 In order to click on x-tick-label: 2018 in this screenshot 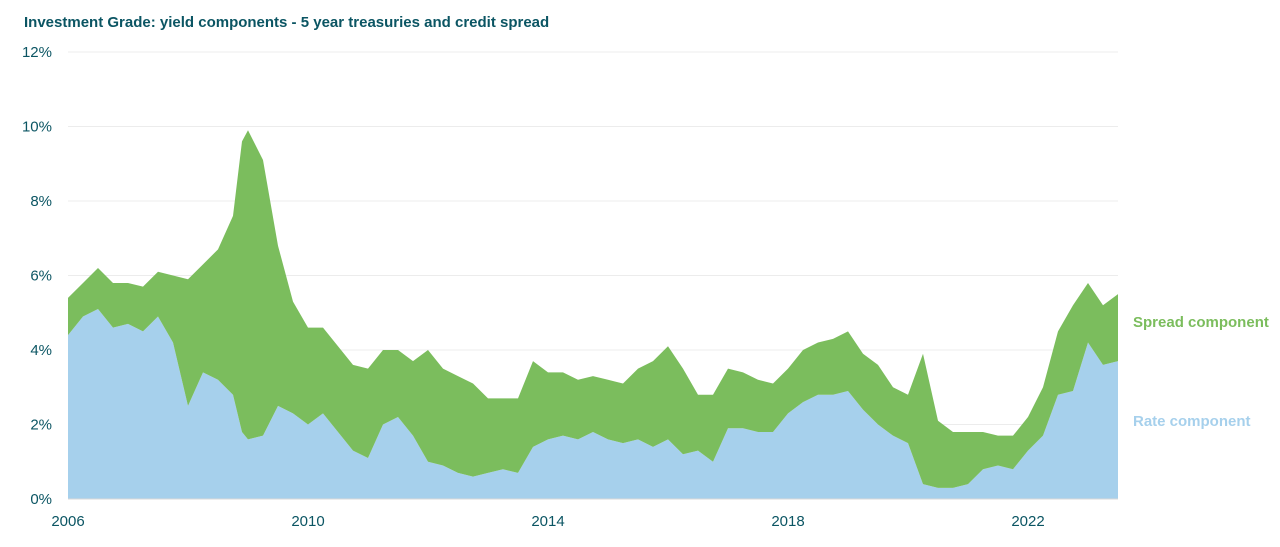, I will do `click(787, 521)`.